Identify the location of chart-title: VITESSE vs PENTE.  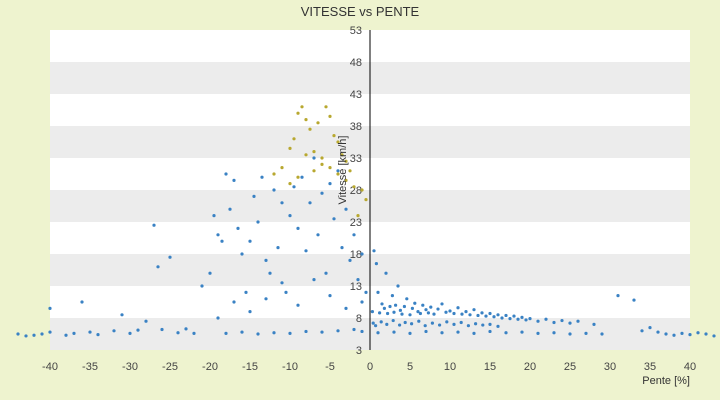
(360, 11).